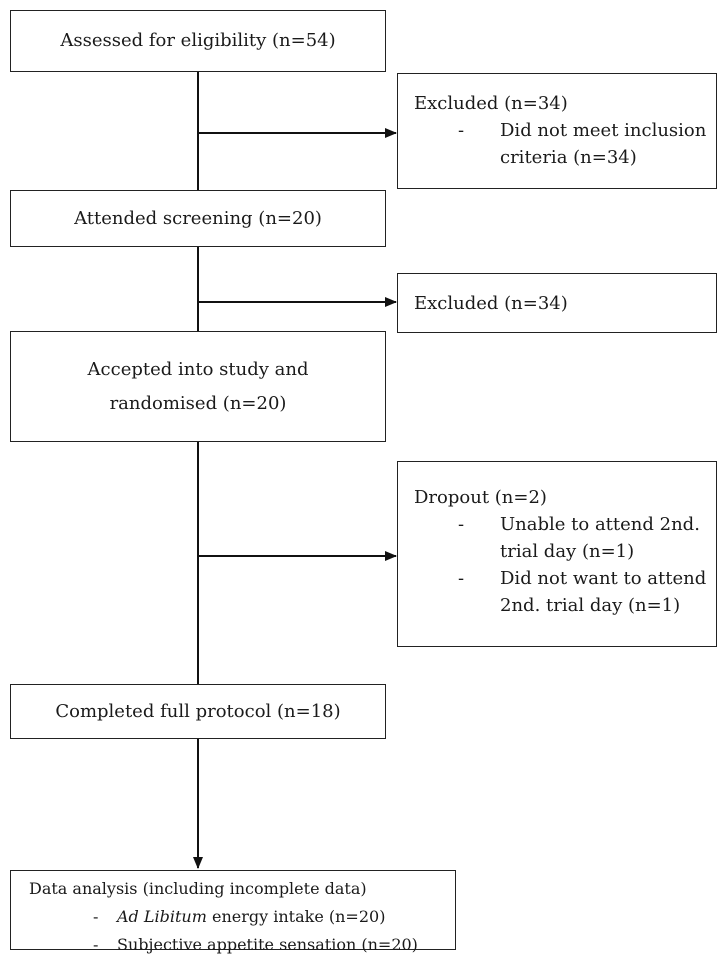 This screenshot has width=726, height=959. I want to click on excluded-1-item-line2: criteria (n=34), so click(568, 157).